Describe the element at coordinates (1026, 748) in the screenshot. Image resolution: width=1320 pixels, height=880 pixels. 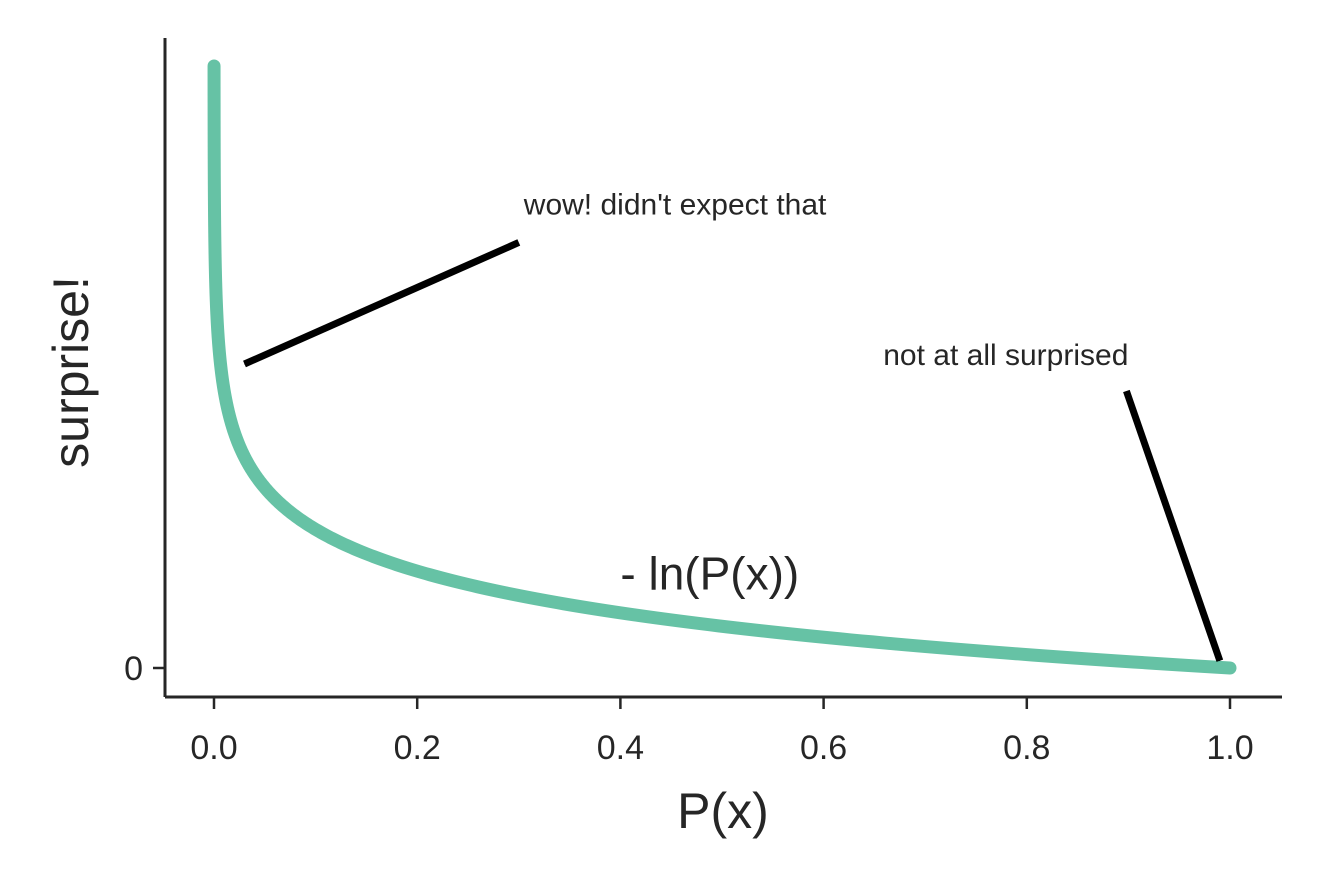
I see `x-tick-label: 0.8` at that location.